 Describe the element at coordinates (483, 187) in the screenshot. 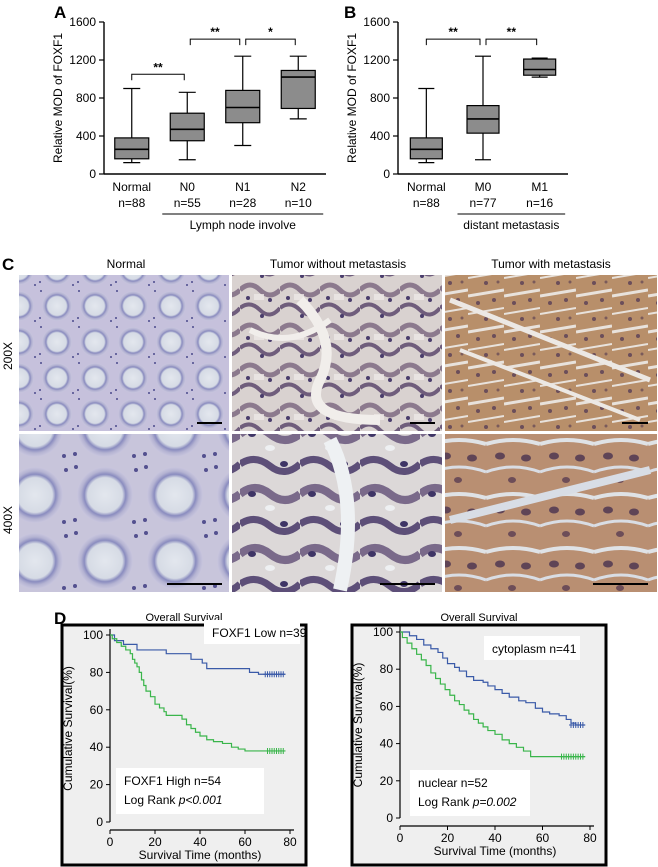

I see `category-label: M0` at that location.